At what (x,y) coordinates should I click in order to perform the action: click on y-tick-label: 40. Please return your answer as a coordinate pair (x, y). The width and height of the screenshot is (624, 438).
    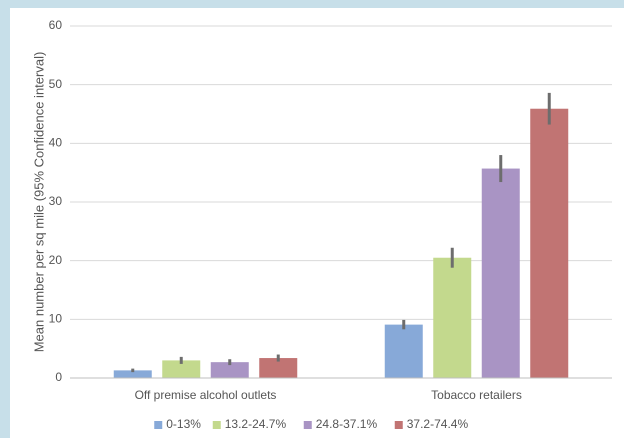
    Looking at the image, I should click on (56, 143).